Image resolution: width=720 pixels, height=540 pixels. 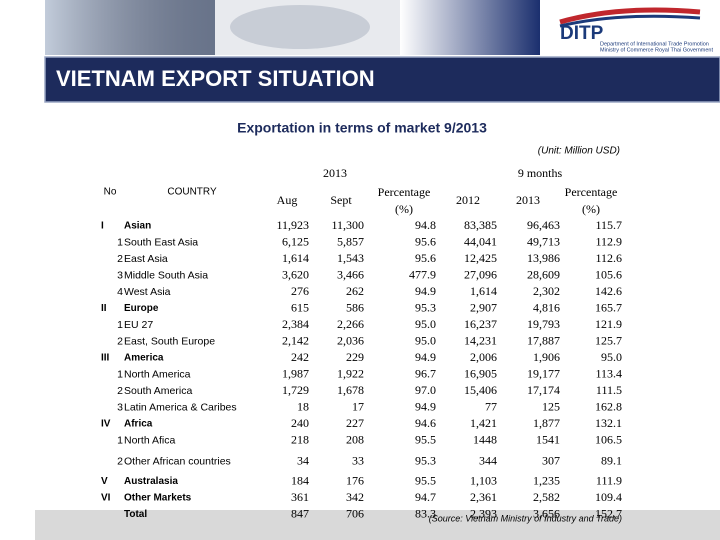 What do you see at coordinates (608, 225) in the screenshot?
I see `cell-value: 115.7` at bounding box center [608, 225].